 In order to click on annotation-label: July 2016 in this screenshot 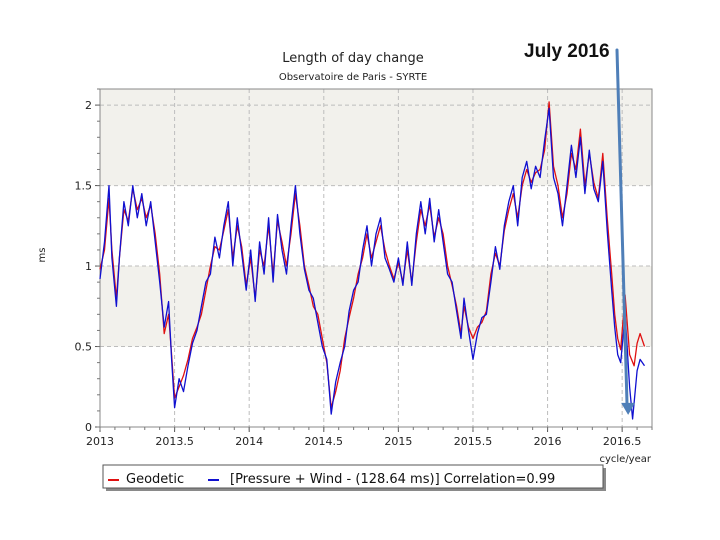, I will do `click(567, 51)`.